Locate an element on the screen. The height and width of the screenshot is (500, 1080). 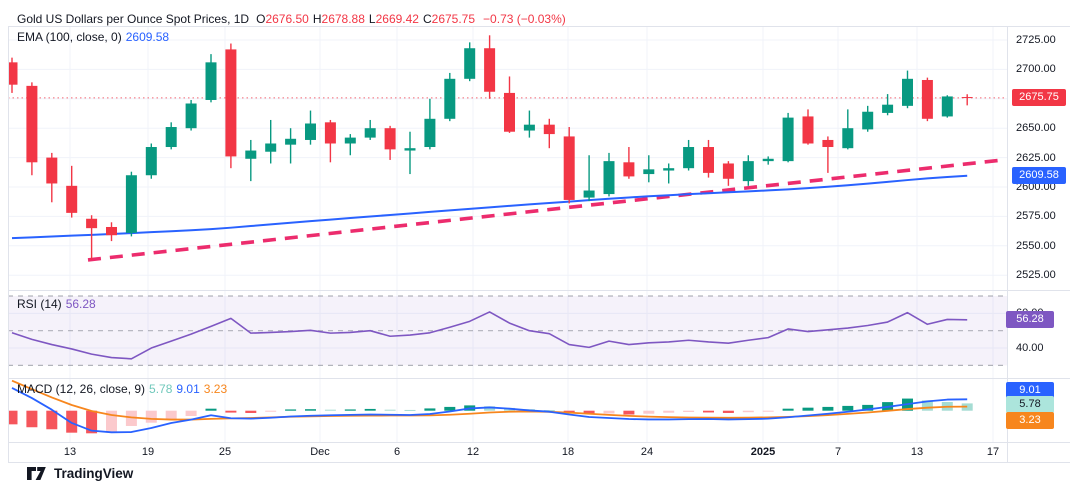
macd-legend: MACD (12, 26, close, 9) 5.78 9.01 3.23 is located at coordinates (126, 389).